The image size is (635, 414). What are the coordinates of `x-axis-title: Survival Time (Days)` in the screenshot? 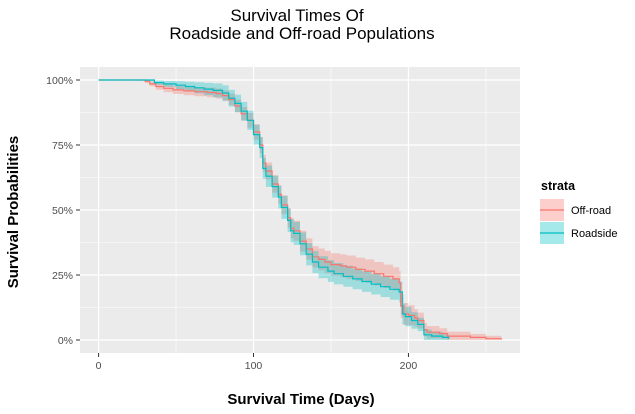 It's located at (300, 399).